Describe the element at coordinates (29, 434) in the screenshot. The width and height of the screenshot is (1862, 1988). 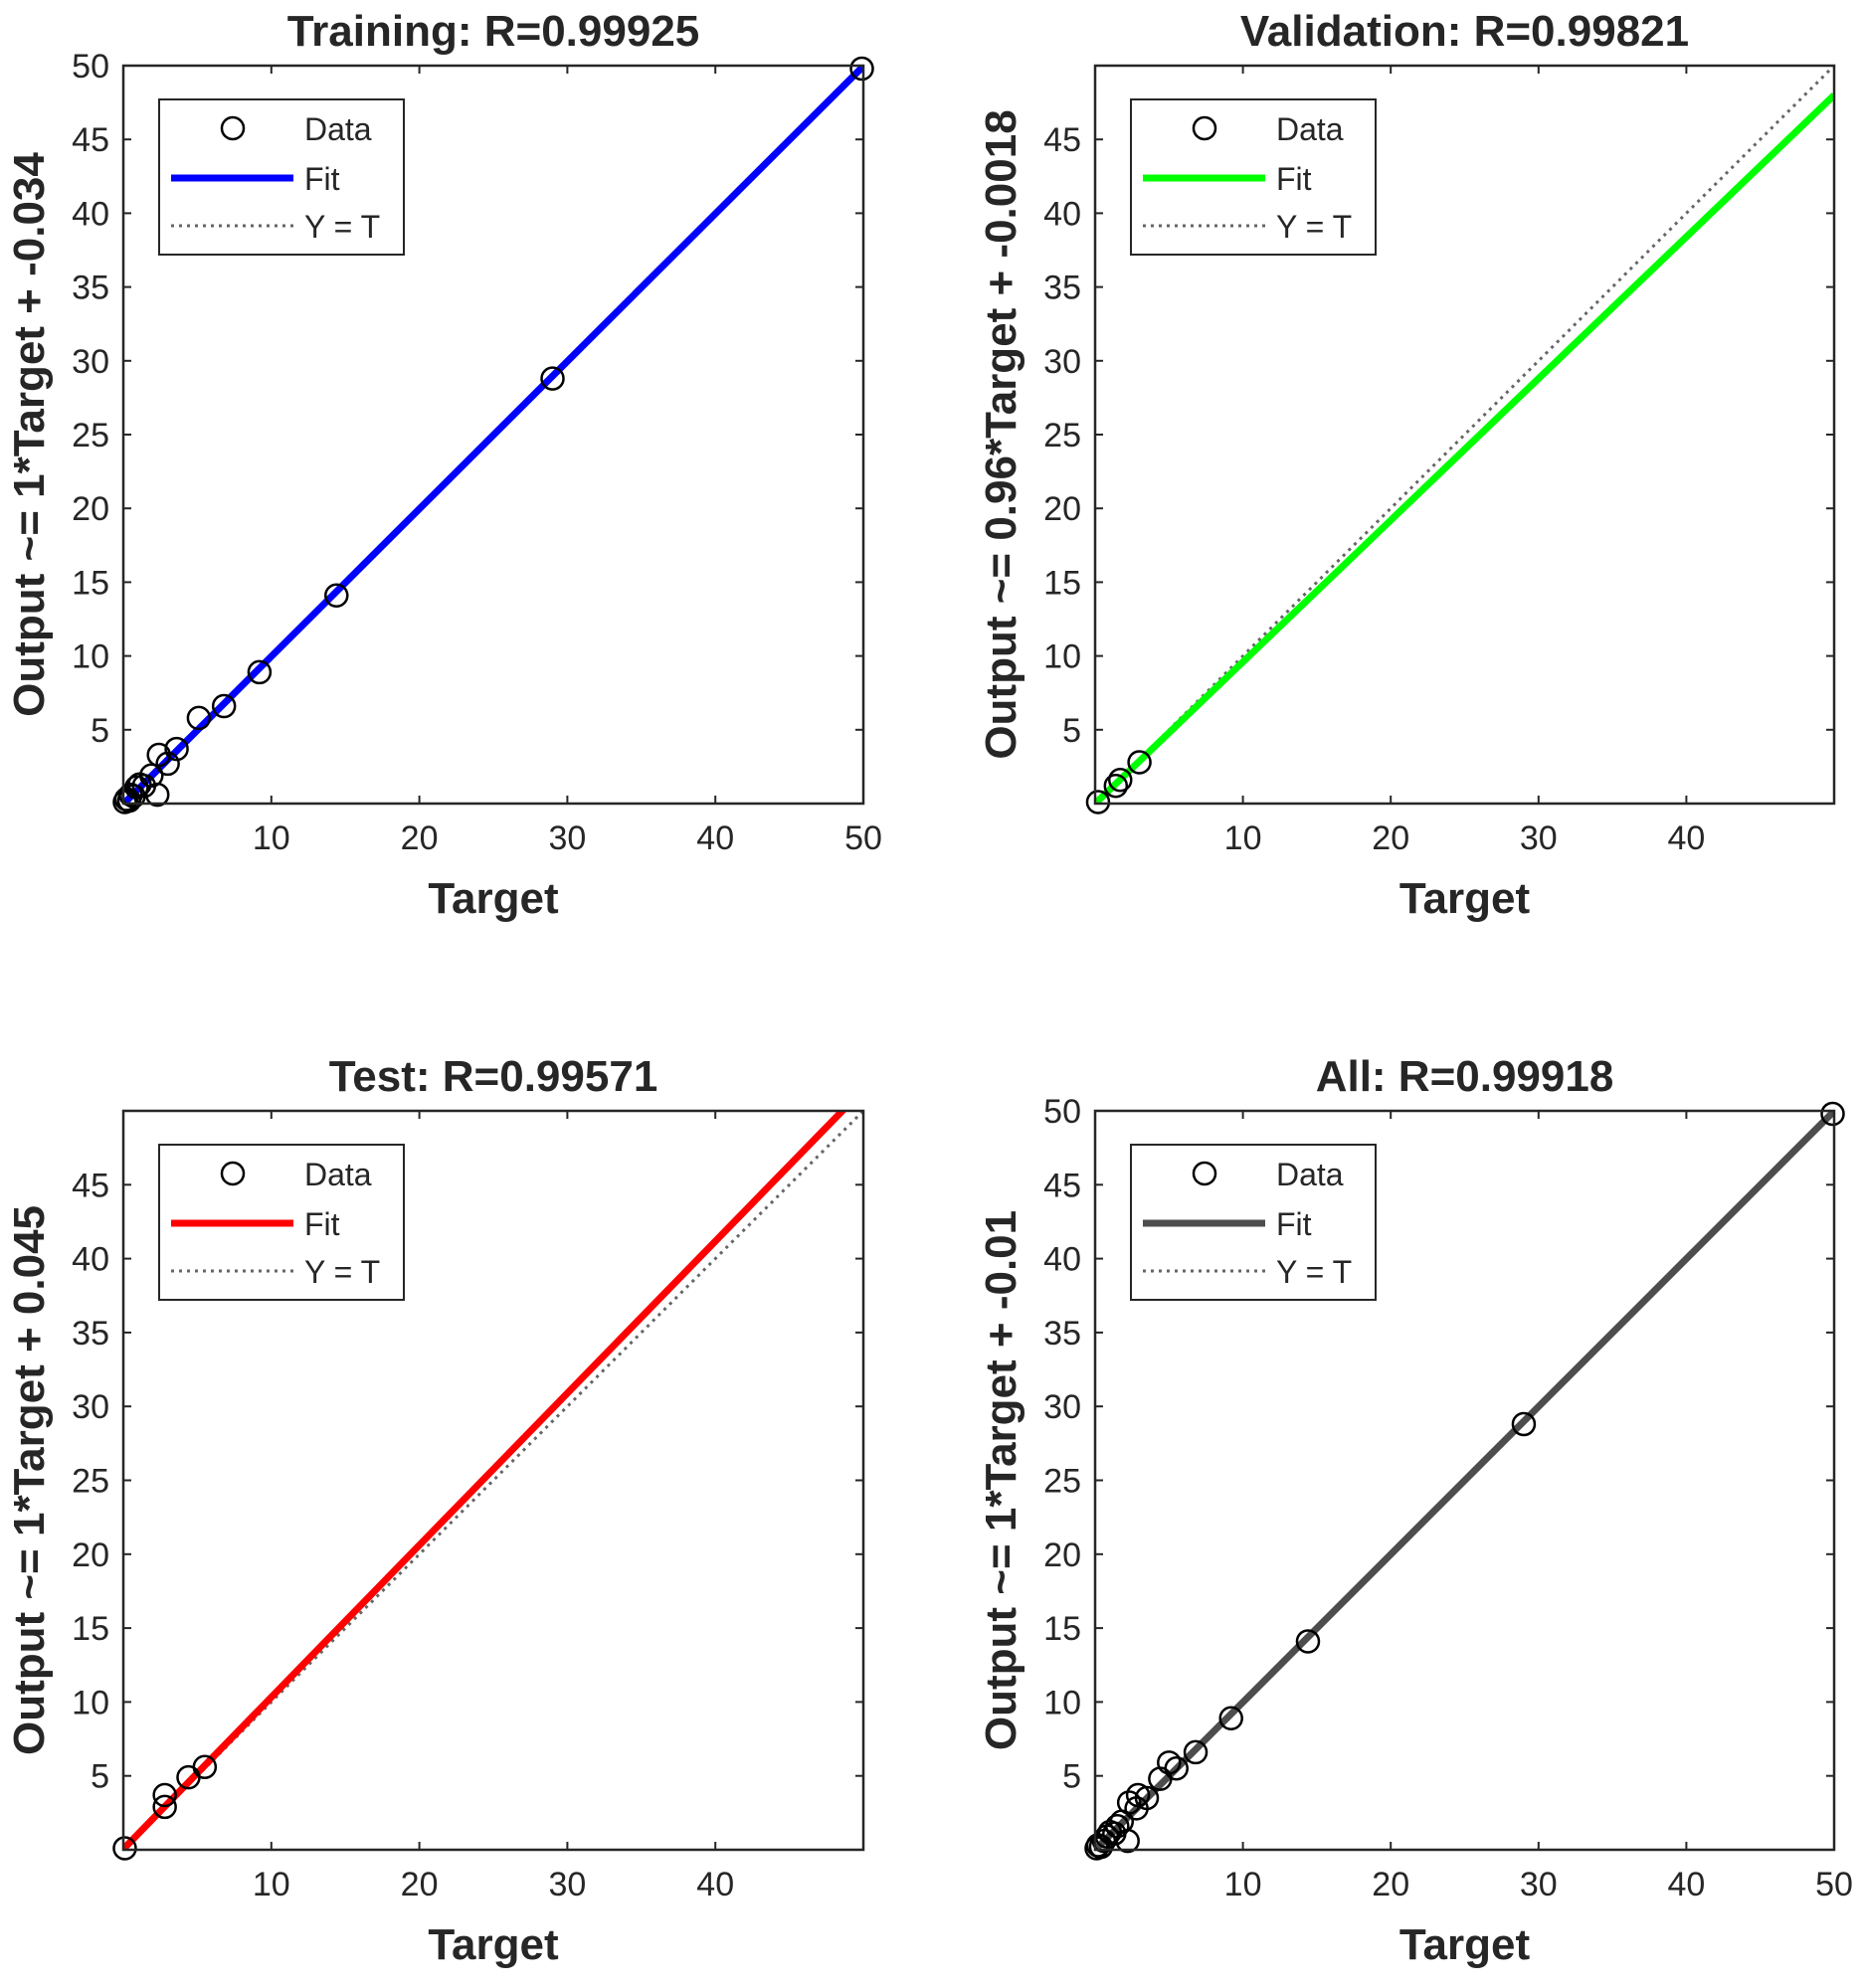
I see `y-axis-label: Output ~= 1*Target + -0.034` at that location.